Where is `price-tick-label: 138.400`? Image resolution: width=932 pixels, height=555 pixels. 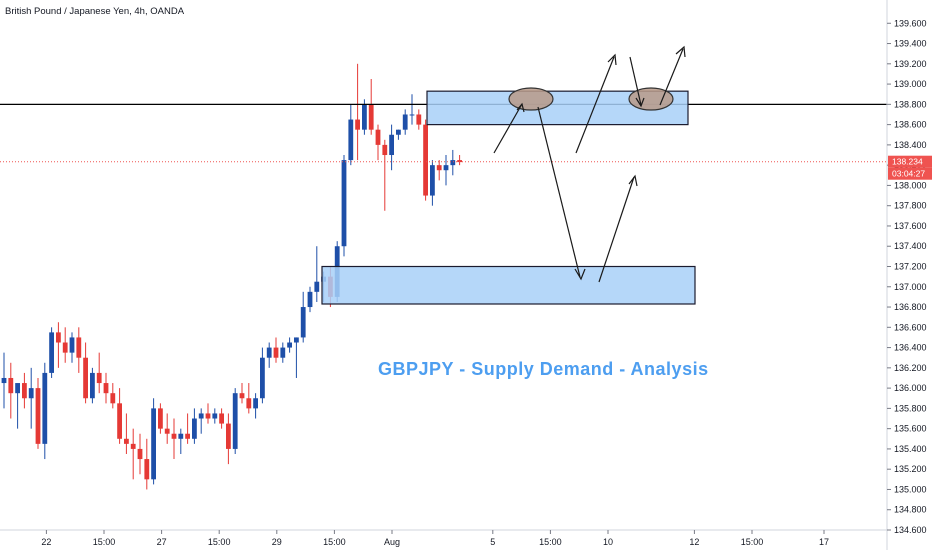 price-tick-label: 138.400 is located at coordinates (910, 145).